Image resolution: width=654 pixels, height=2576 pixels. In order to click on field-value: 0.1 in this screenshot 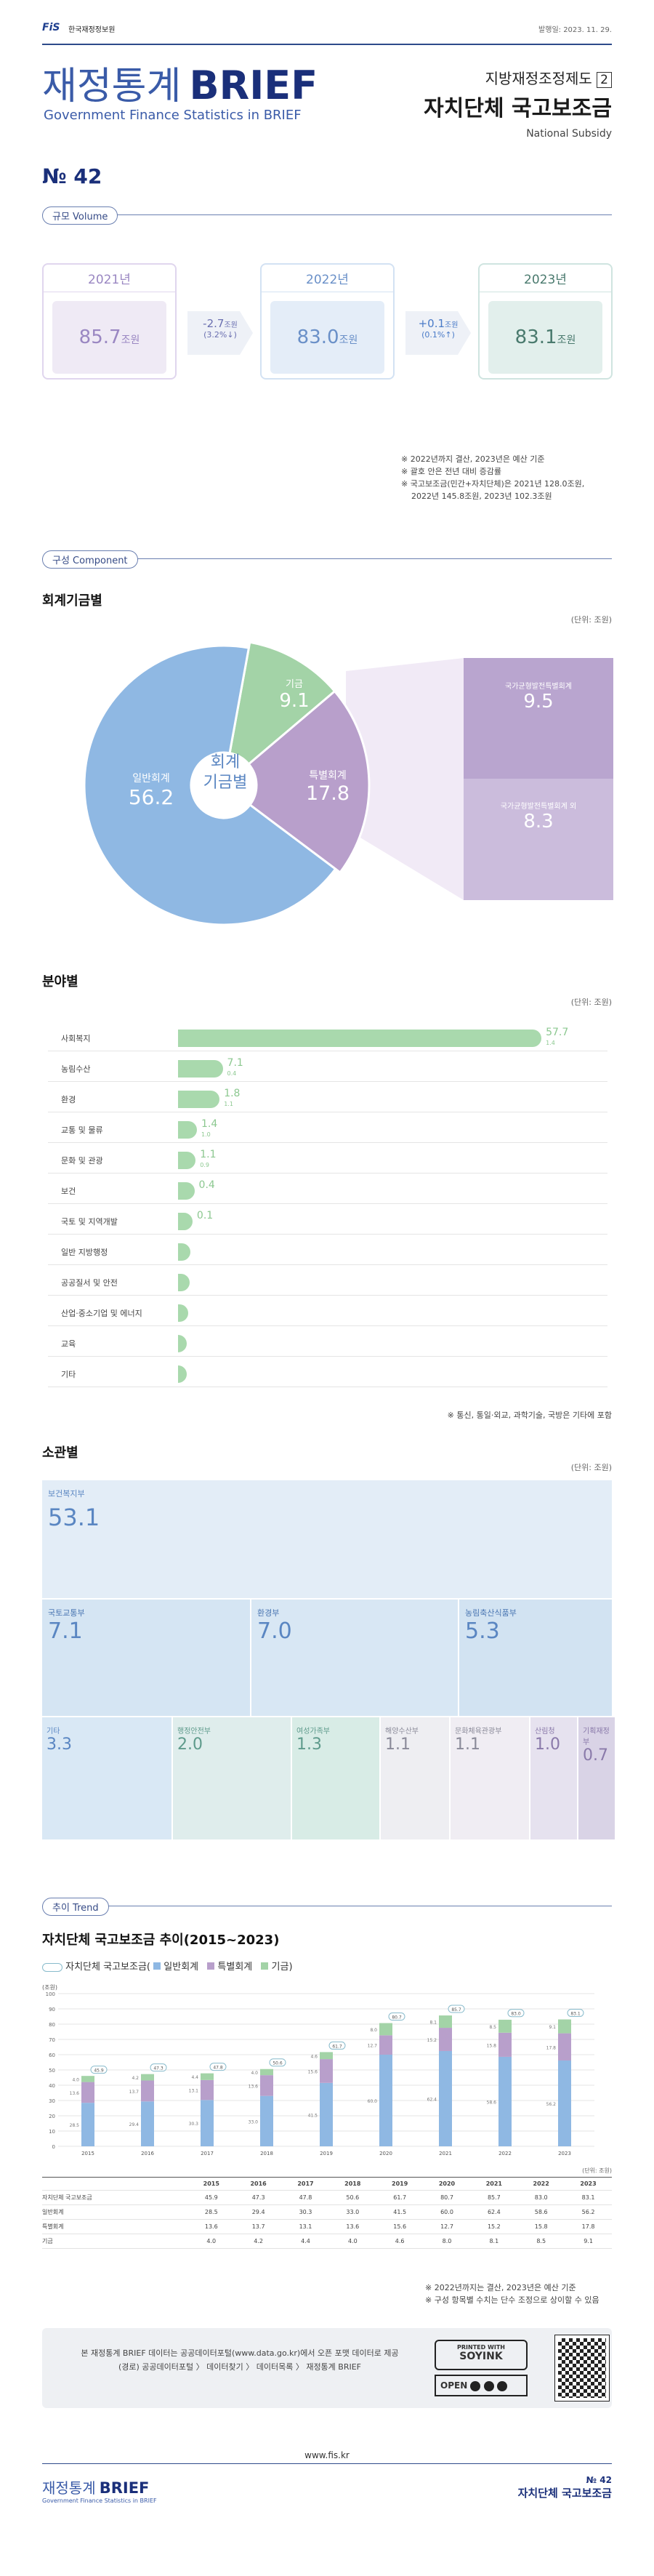, I will do `click(205, 1215)`.